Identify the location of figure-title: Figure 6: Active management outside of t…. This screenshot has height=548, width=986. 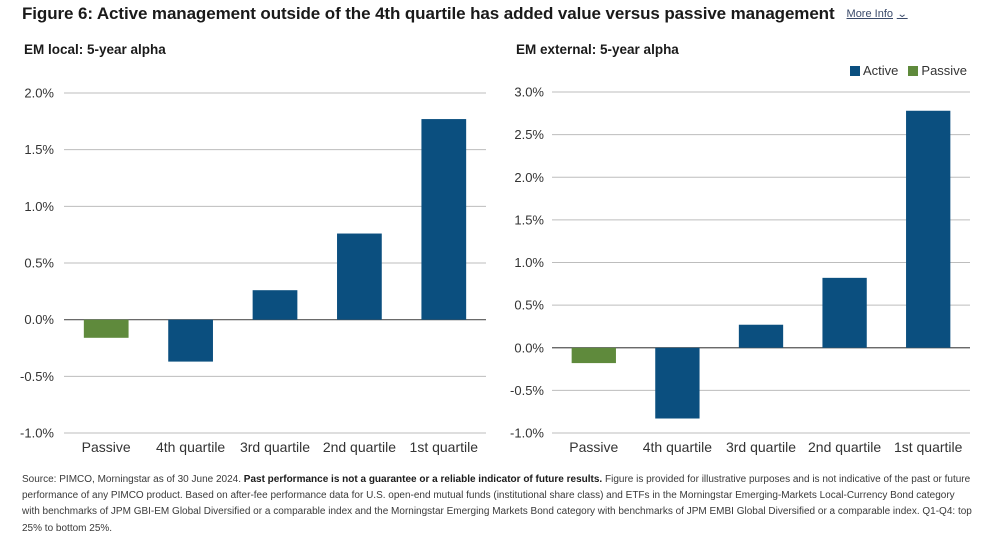
(428, 13).